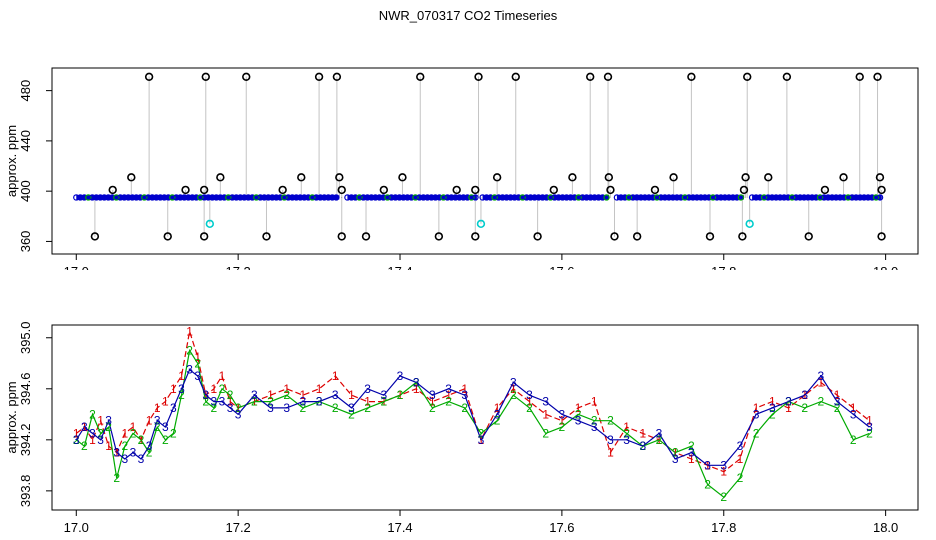  Describe the element at coordinates (885, 267) in the screenshot. I see `x-tick-label: 18.0` at that location.